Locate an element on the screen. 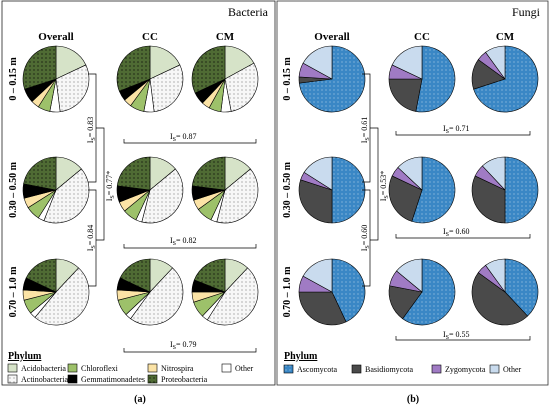  bacteria-index-cc-cm-row3: IS= 0.79 is located at coordinates (183, 345).